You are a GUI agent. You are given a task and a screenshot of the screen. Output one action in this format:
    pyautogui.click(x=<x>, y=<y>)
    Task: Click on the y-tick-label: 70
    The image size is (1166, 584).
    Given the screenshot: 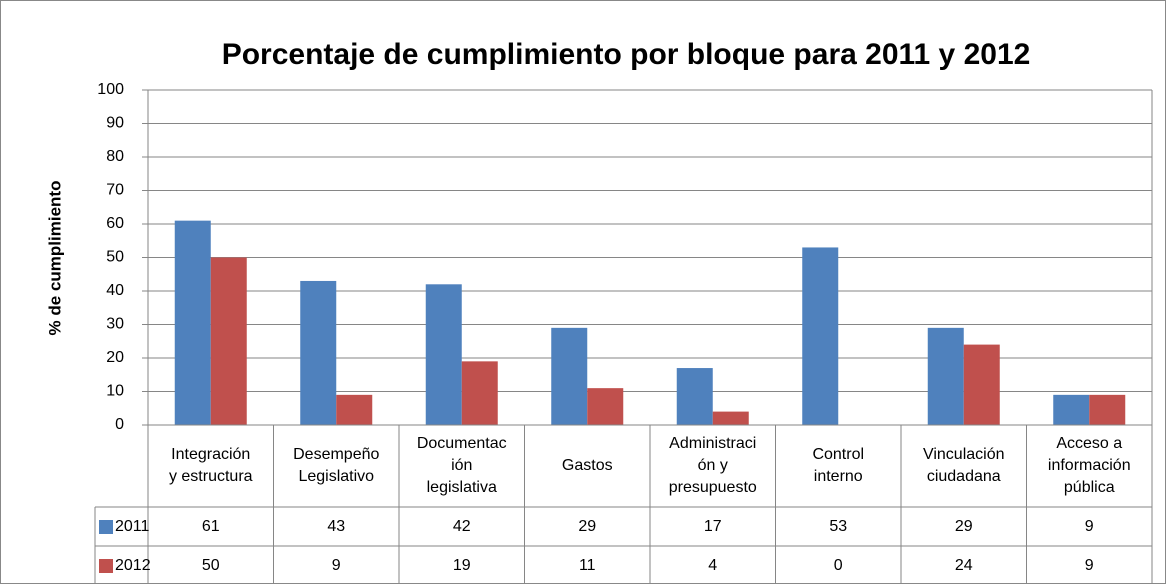 What is the action you would take?
    pyautogui.click(x=115, y=190)
    